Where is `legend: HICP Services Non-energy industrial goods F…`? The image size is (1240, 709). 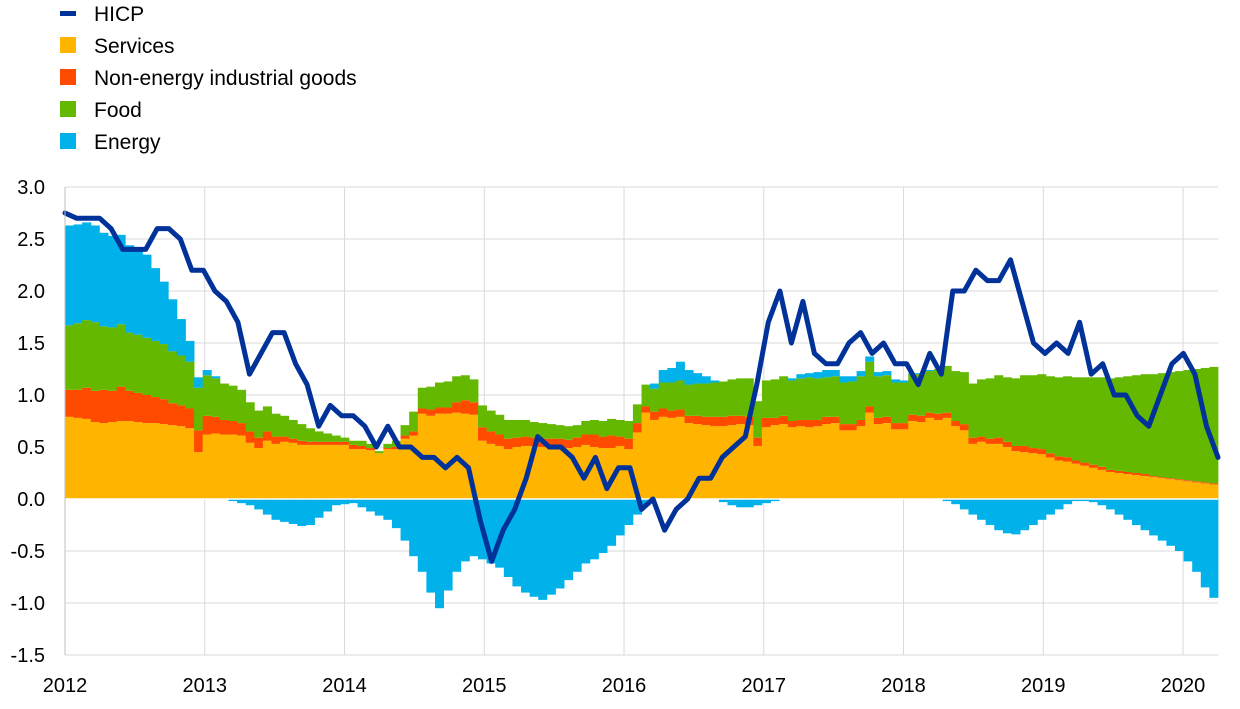 legend: HICP Services Non-energy industrial goods F… is located at coordinates (208, 78).